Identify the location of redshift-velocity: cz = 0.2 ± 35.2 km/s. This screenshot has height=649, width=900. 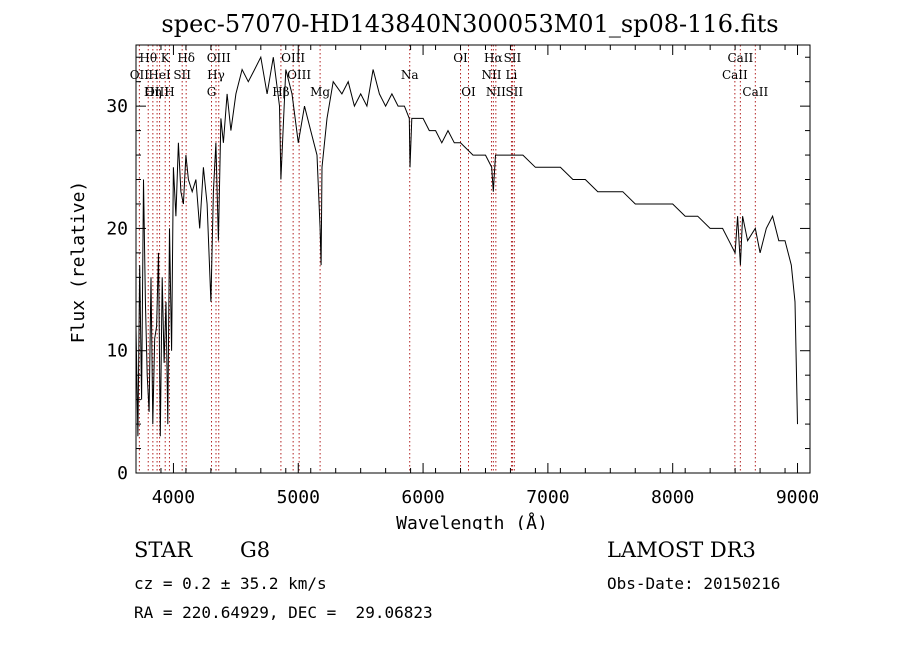
(230, 583).